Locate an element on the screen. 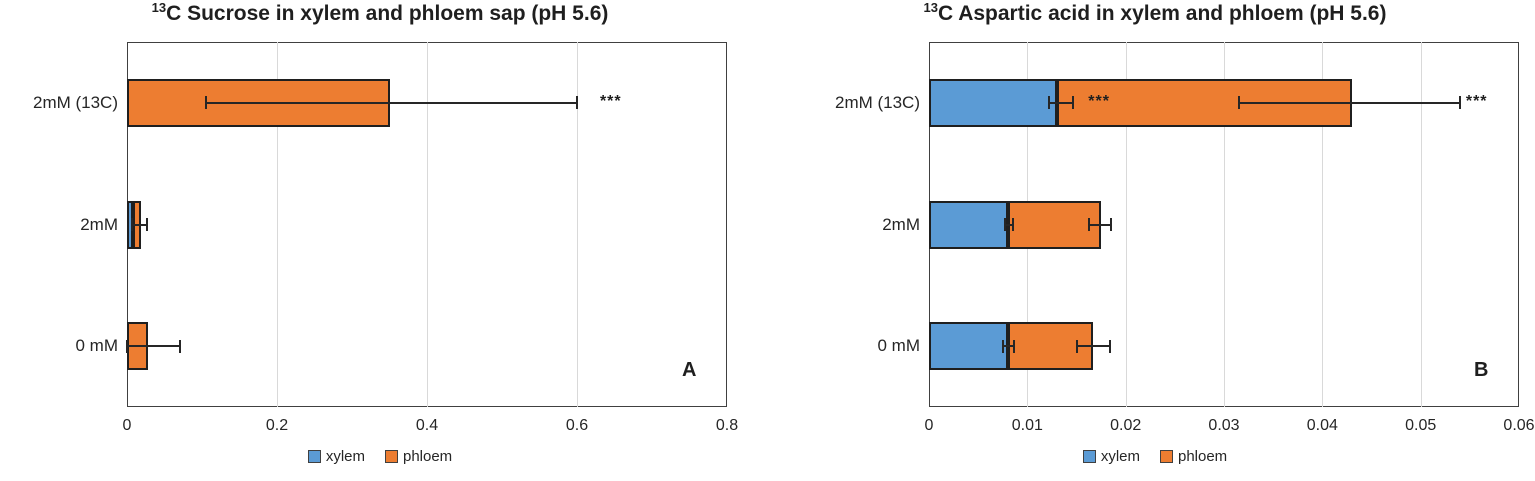 Image resolution: width=1535 pixels, height=481 pixels. x-axis-tick-label: 0.8 is located at coordinates (727, 425).